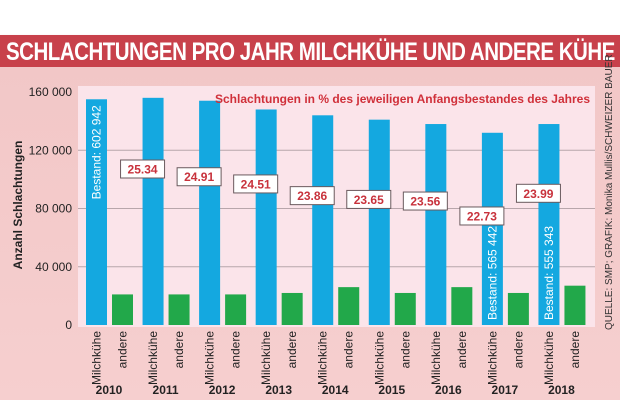  I want to click on y-tick-label: 40 000, so click(53, 267).